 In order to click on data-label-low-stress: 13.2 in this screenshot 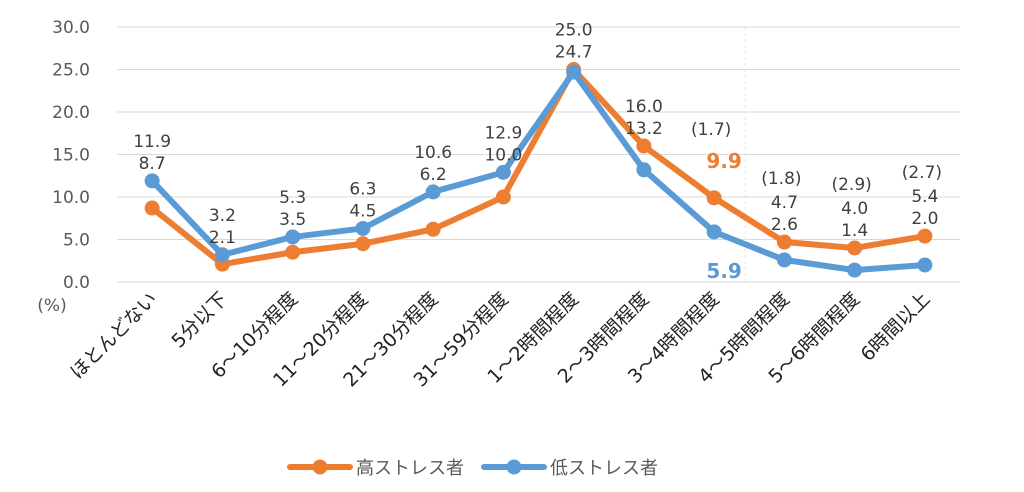, I will do `click(644, 129)`.